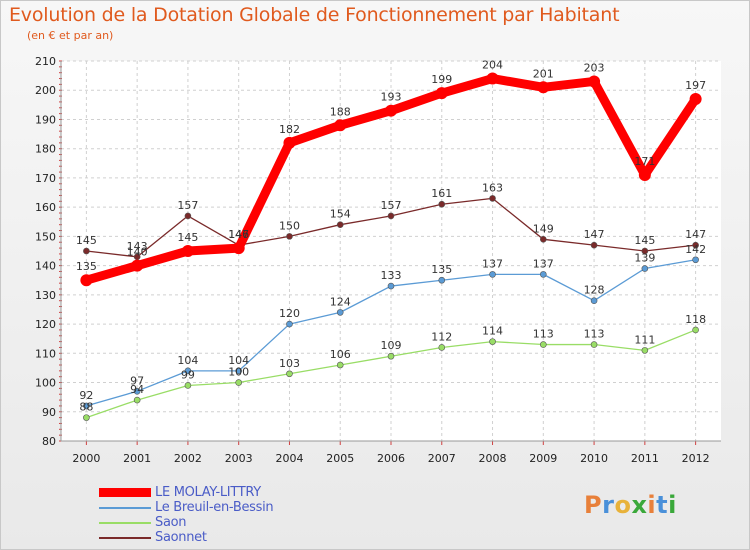 The width and height of the screenshot is (750, 550). What do you see at coordinates (45, 324) in the screenshot?
I see `y-tick-label: 120` at bounding box center [45, 324].